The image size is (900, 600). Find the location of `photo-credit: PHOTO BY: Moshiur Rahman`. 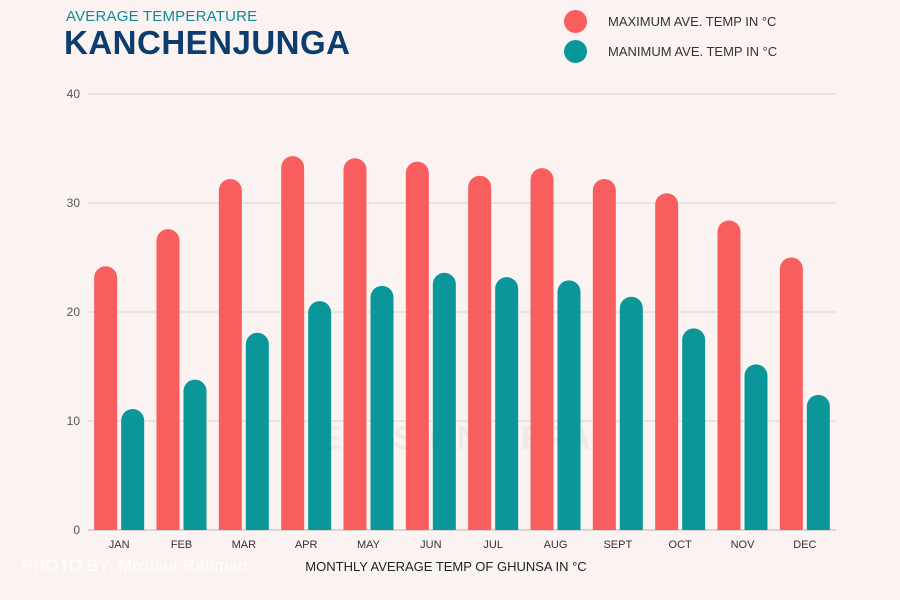

photo-credit: PHOTO BY: Moshiur Rahman is located at coordinates (135, 565).